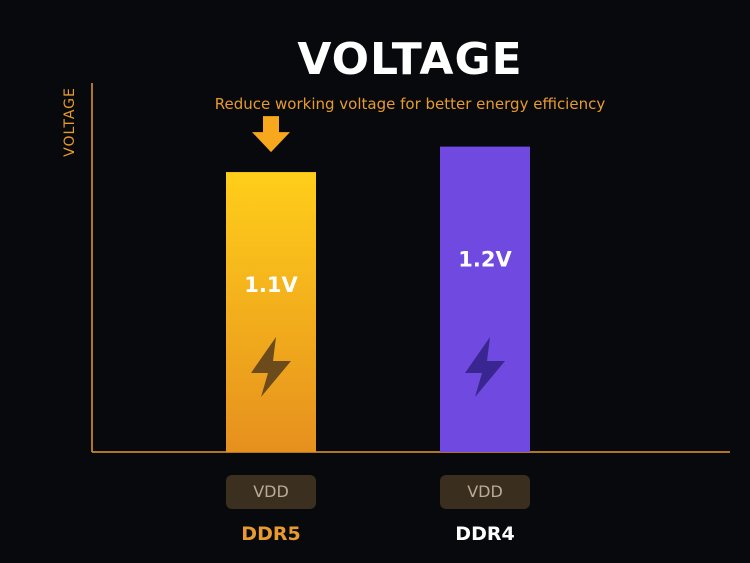 This screenshot has width=750, height=563. Describe the element at coordinates (485, 299) in the screenshot. I see `bar-ddr4` at that location.